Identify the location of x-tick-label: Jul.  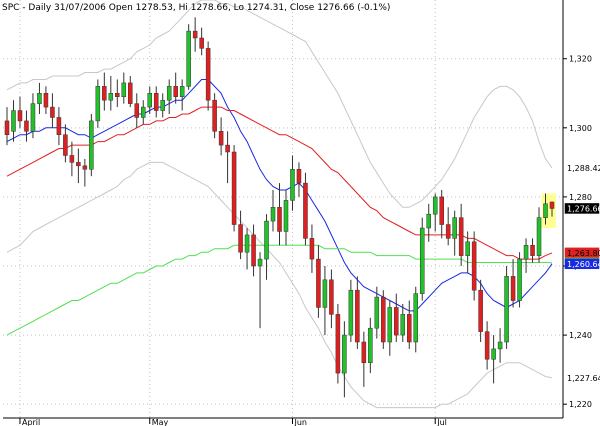
(441, 422).